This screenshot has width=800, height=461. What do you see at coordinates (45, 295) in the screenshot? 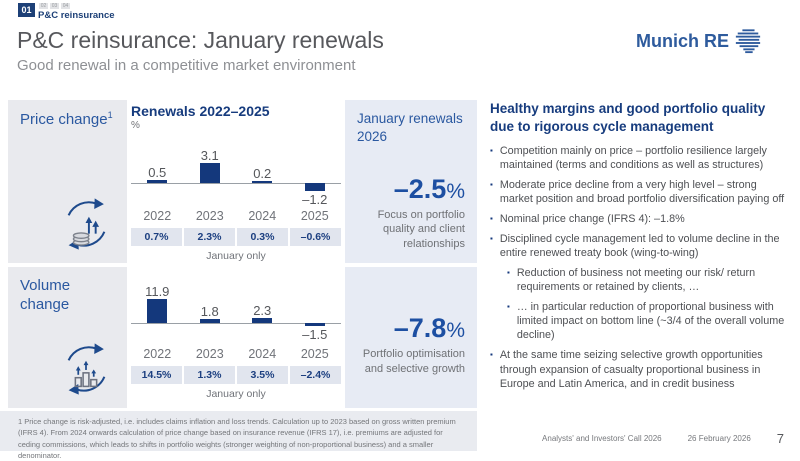
I see `volume-change-label: Volume change` at bounding box center [45, 295].